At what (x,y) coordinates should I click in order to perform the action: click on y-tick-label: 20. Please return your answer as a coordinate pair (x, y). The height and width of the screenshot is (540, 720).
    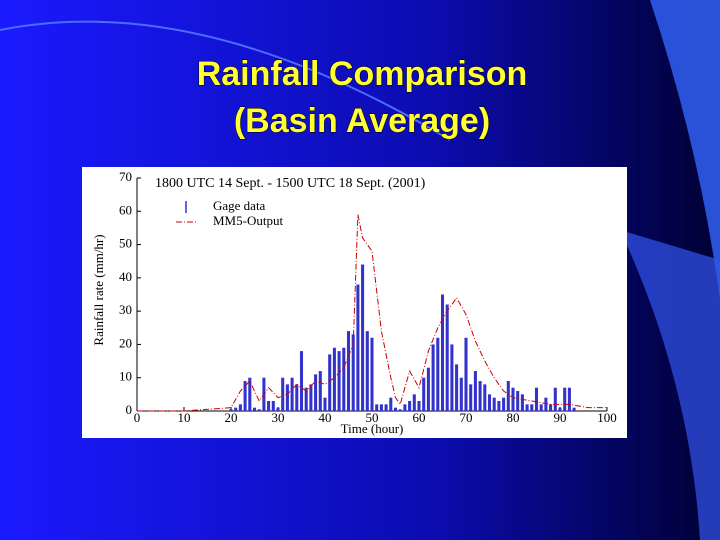
    Looking at the image, I should click on (125, 342).